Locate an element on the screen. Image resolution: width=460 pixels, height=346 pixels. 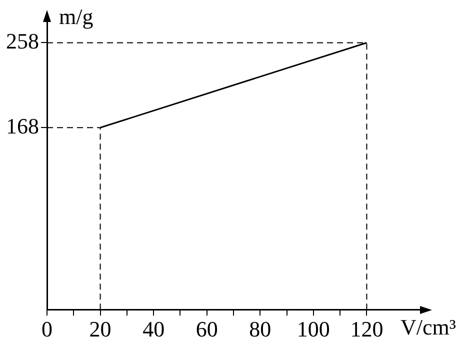
y-axis-title: m/g is located at coordinates (76, 16).